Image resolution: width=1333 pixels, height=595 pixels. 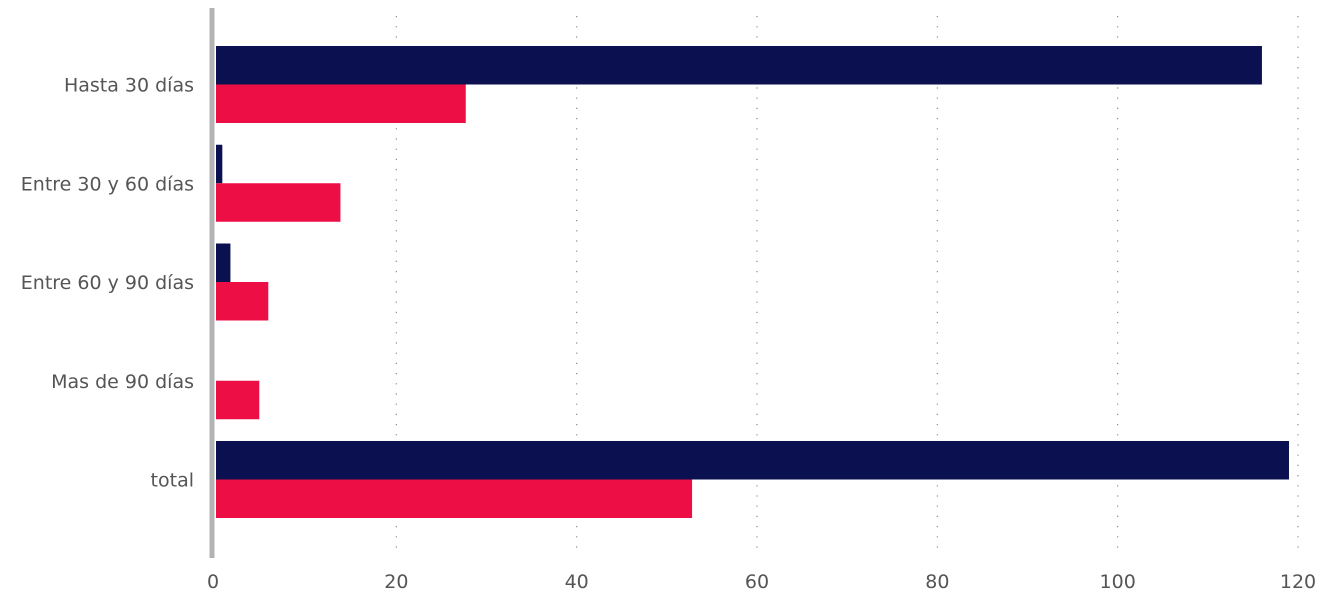 What do you see at coordinates (937, 582) in the screenshot?
I see `x-tick-label: 80` at bounding box center [937, 582].